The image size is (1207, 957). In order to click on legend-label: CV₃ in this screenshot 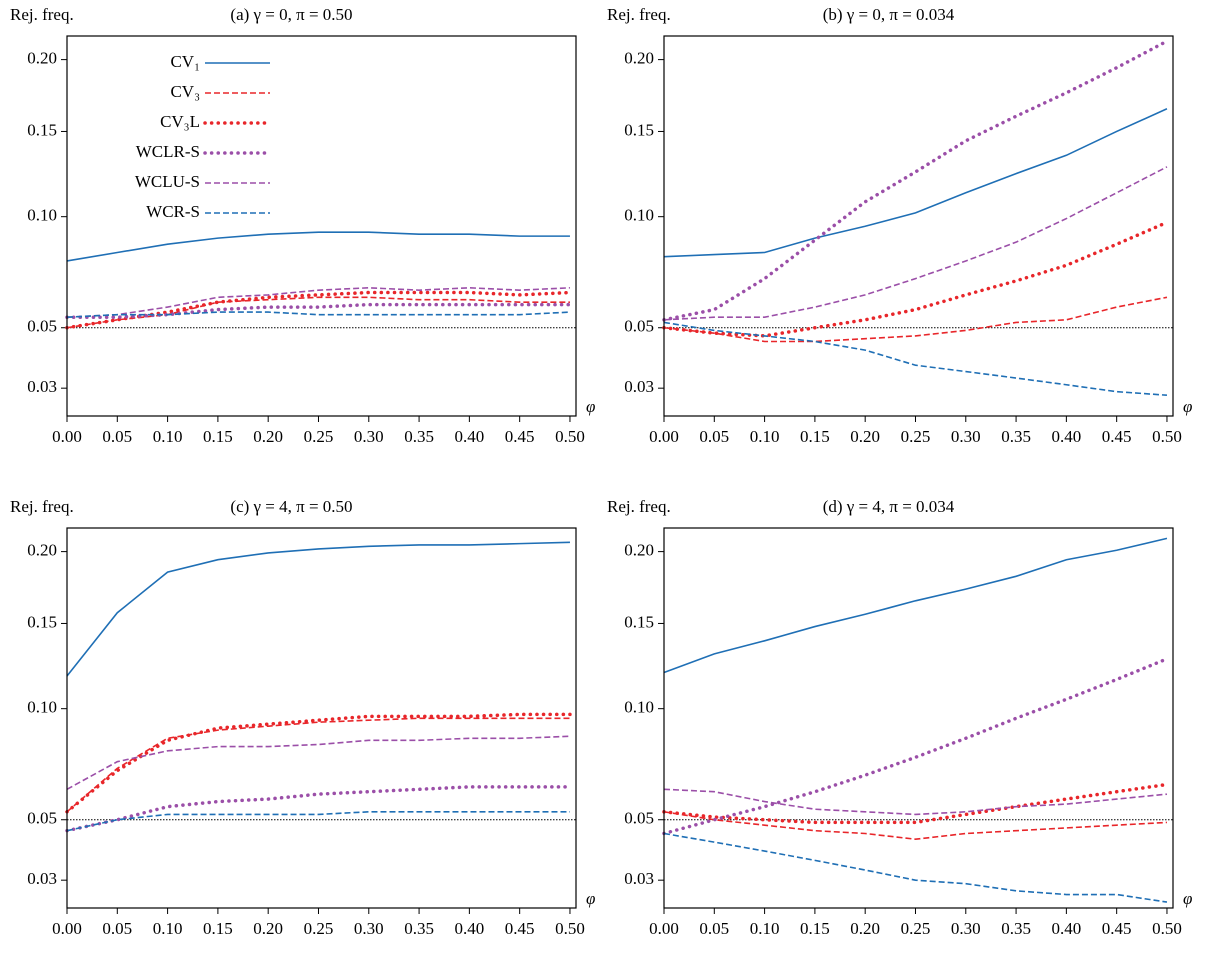, I will do `click(185, 91)`.